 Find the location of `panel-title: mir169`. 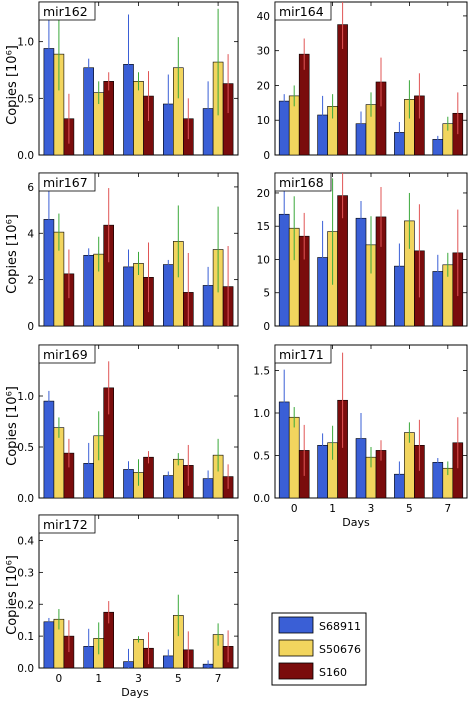

panel-title: mir169 is located at coordinates (65, 354).